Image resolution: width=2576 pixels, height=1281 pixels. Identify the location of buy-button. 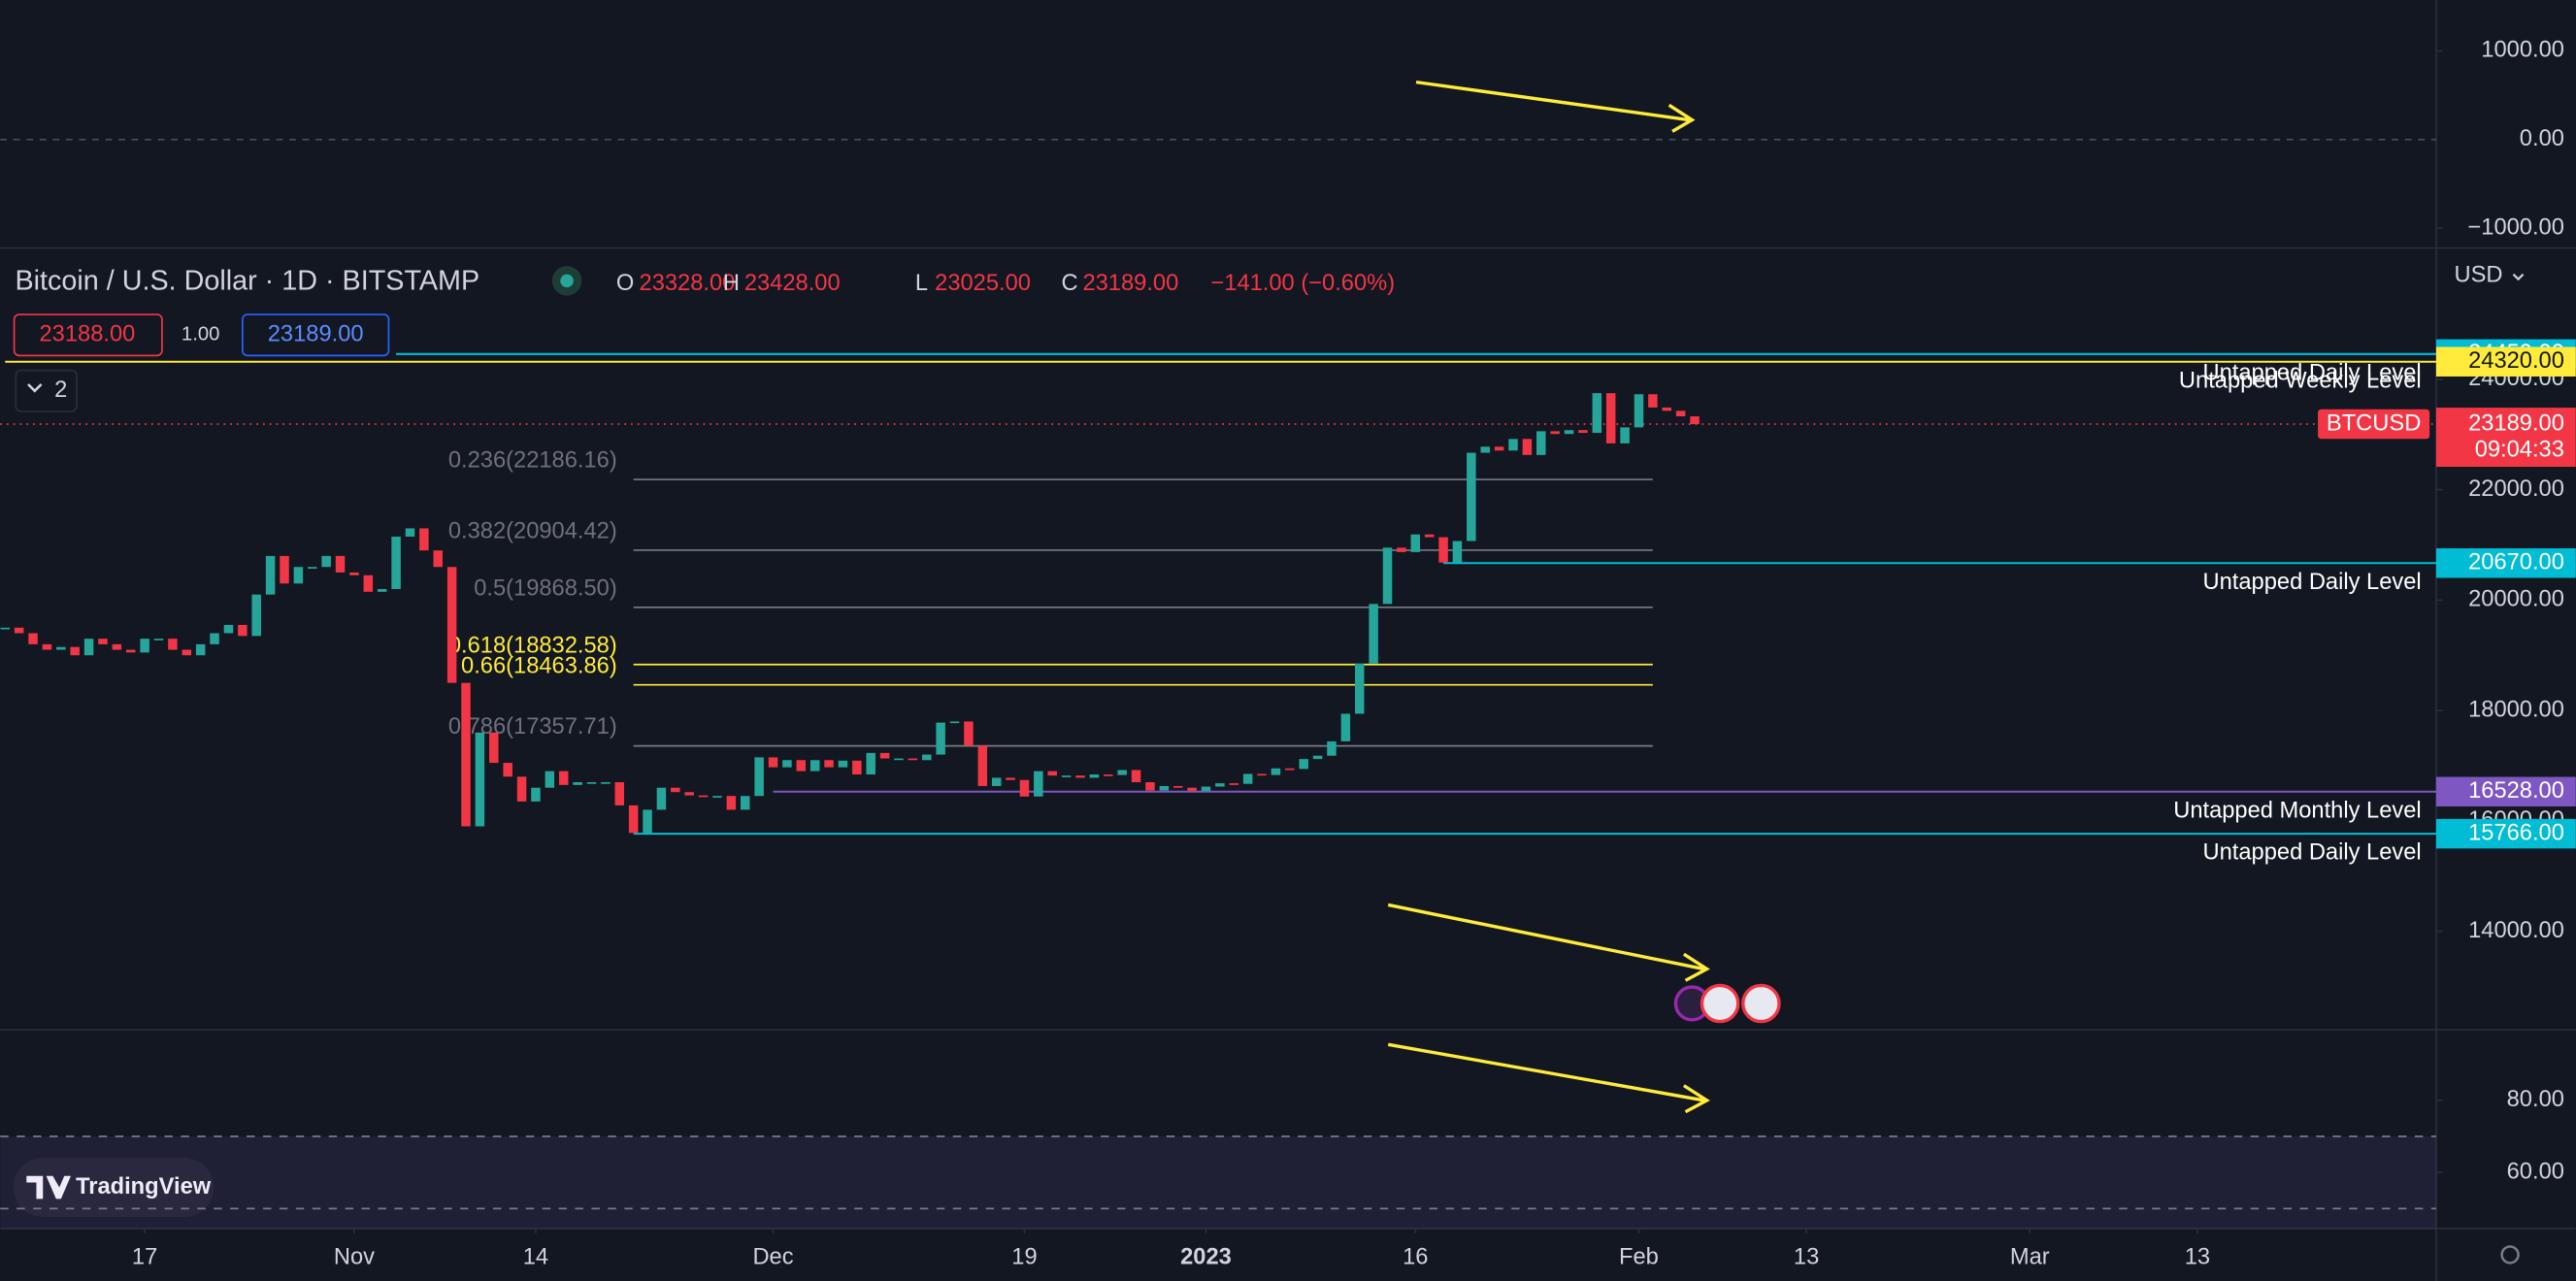
(316, 335).